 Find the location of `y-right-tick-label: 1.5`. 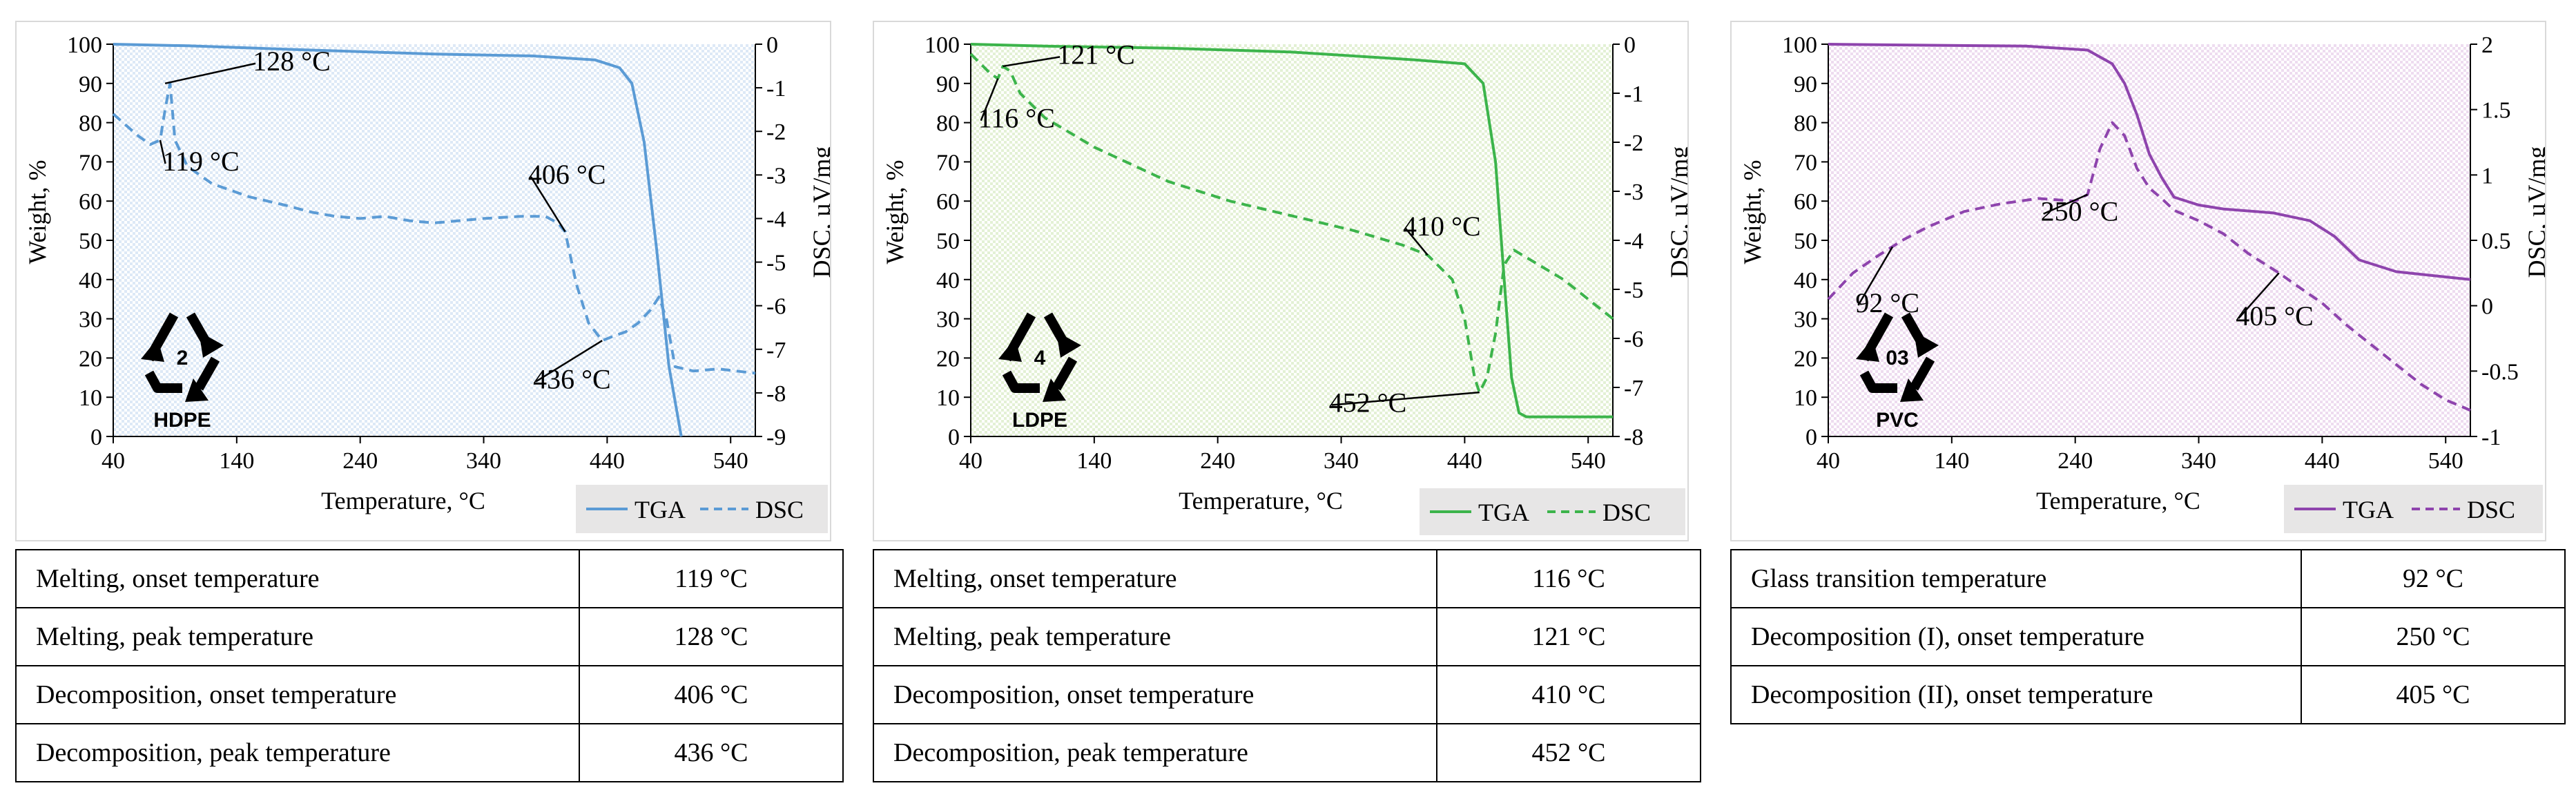

y-right-tick-label: 1.5 is located at coordinates (2496, 111).